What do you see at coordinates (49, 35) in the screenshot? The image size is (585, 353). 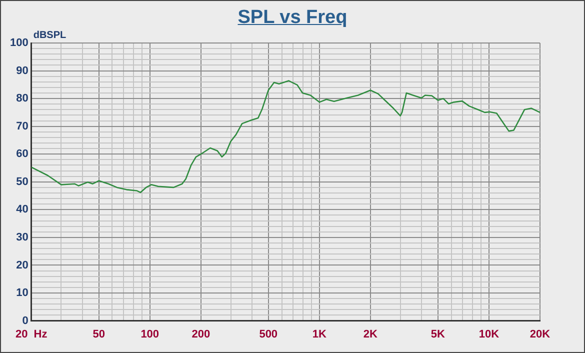 I see `y-axis-title: dBSPL` at bounding box center [49, 35].